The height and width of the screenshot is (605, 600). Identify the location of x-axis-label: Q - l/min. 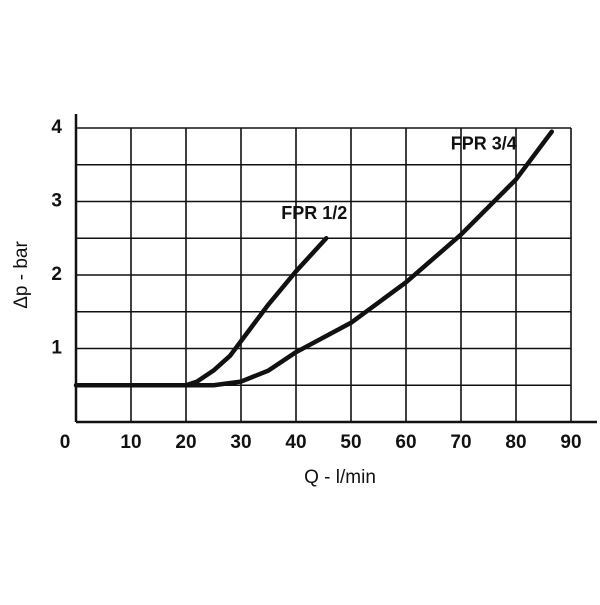
(340, 477).